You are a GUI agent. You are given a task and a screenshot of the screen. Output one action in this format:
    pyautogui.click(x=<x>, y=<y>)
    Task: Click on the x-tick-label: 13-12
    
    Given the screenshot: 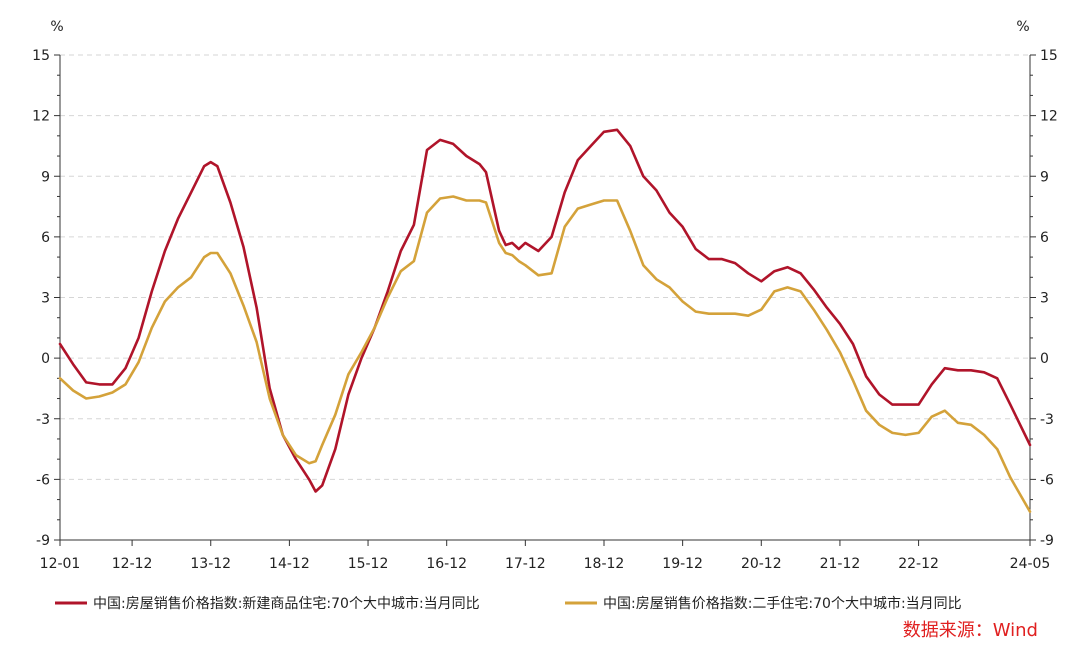 What is the action you would take?
    pyautogui.click(x=210, y=564)
    